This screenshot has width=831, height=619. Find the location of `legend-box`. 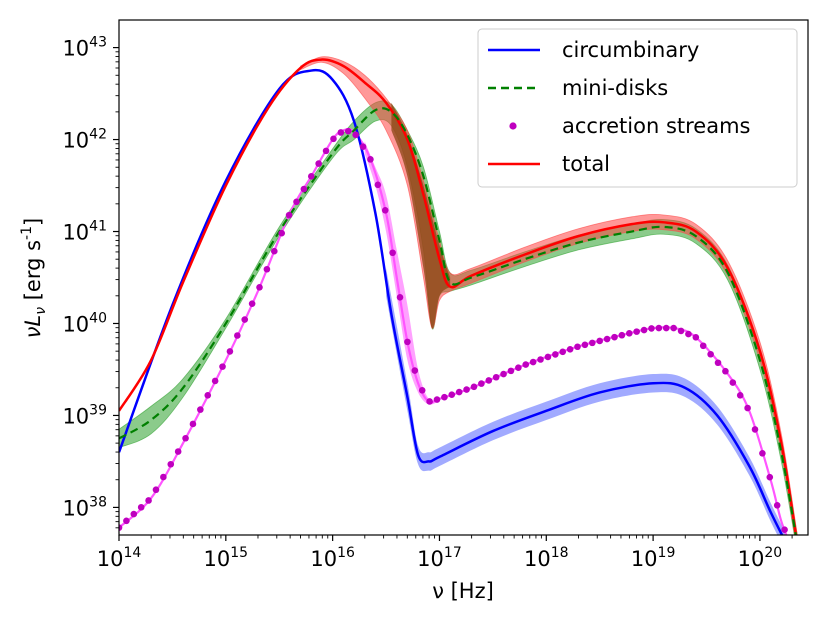

legend-box is located at coordinates (637, 108).